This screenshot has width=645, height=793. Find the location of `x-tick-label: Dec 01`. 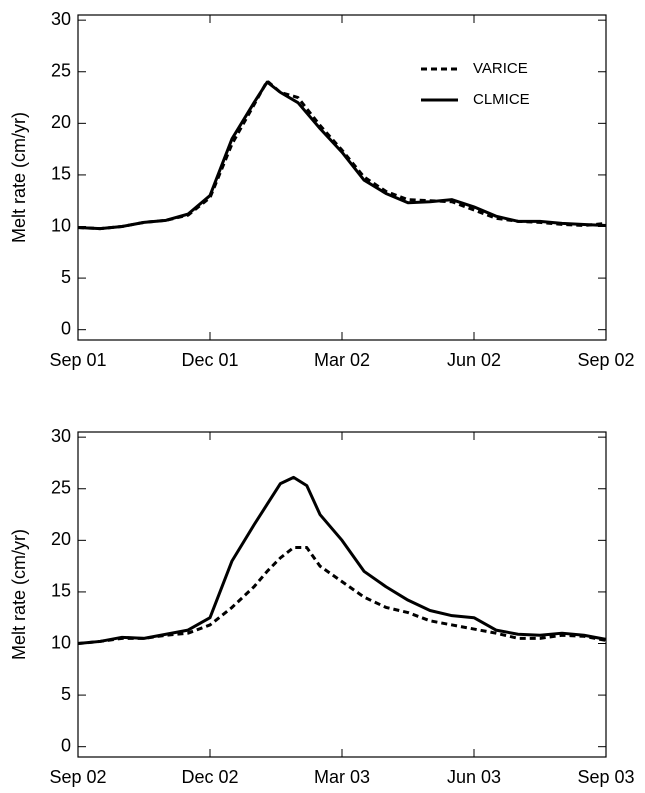

x-tick-label: Dec 01 is located at coordinates (209, 360).